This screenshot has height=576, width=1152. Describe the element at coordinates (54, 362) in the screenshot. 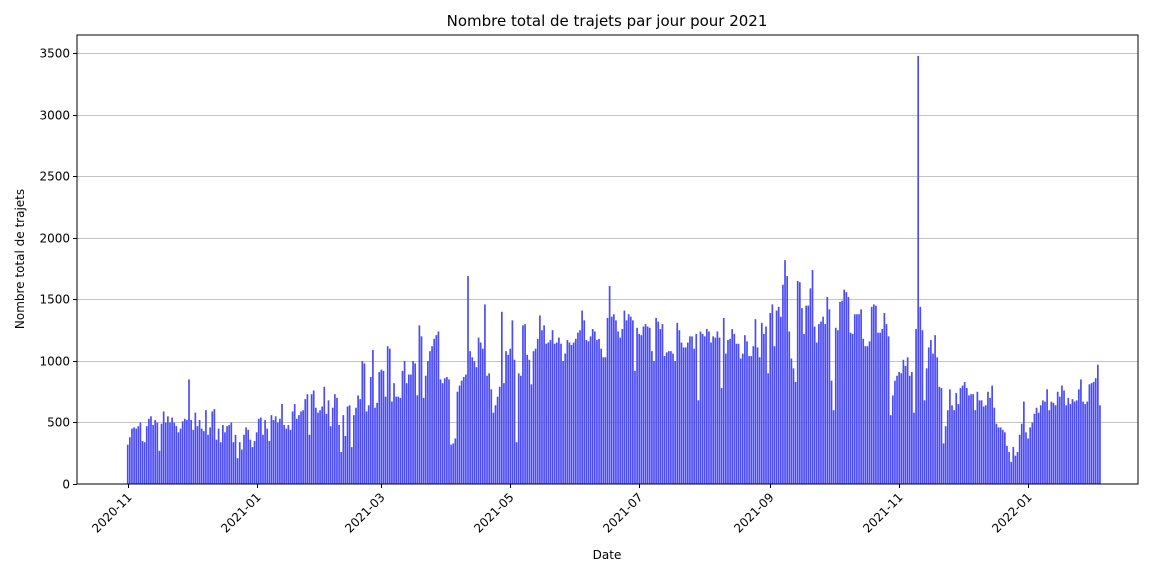

I see `y-tick-label: 1000` at that location.